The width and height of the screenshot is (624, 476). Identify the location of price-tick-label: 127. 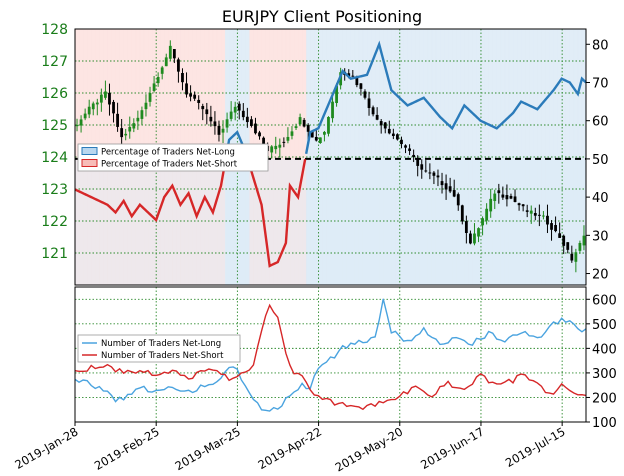
(54, 62).